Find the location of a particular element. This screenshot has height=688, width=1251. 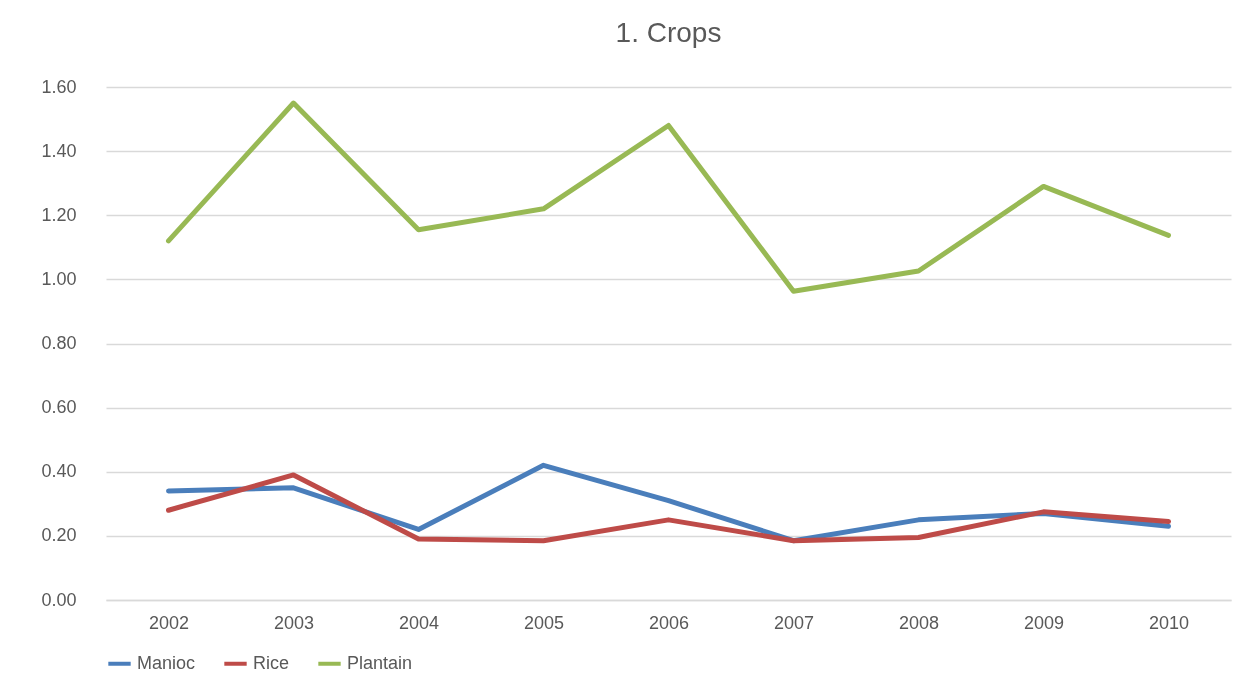

x-tick-label: 2008 is located at coordinates (919, 622).